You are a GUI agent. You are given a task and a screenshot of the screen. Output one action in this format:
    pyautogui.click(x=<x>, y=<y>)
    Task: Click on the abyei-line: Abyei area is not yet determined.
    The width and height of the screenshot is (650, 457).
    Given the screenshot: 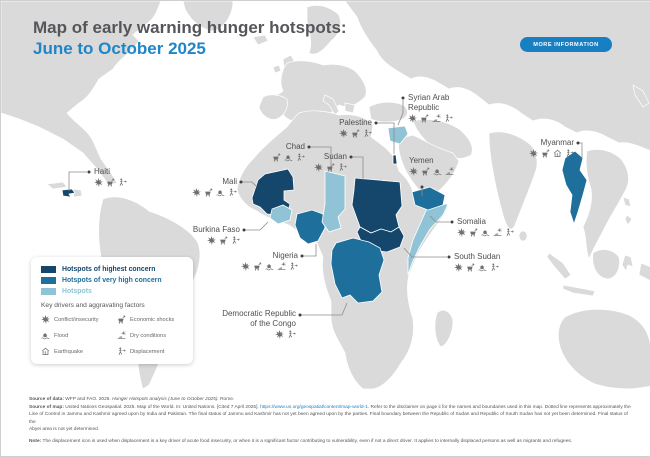 What is the action you would take?
    pyautogui.click(x=64, y=430)
    